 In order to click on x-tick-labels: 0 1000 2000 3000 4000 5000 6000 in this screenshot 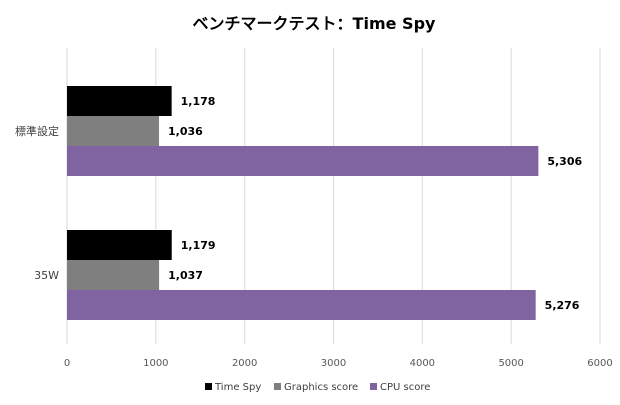, I will do `click(338, 363)`.